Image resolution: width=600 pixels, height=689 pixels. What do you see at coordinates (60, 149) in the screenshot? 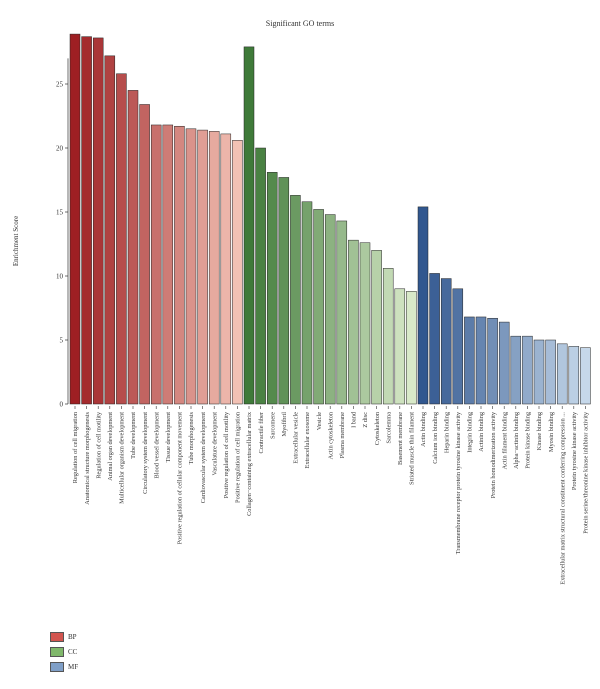
I see `y-tick-label: 20` at bounding box center [60, 149].